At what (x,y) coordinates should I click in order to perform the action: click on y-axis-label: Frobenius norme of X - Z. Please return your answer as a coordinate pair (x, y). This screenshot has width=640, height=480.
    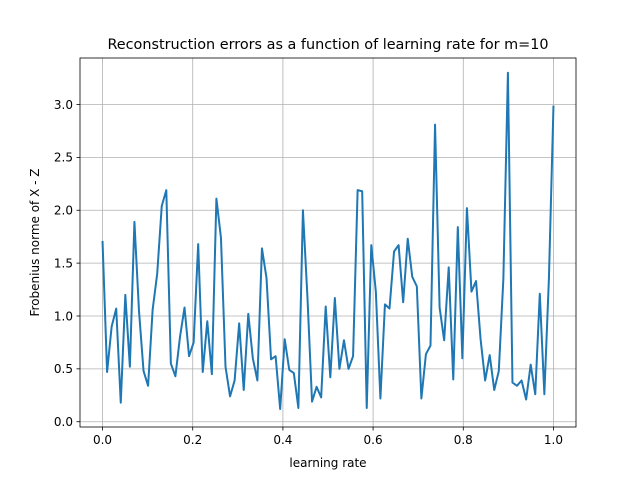
    Looking at the image, I should click on (35, 243).